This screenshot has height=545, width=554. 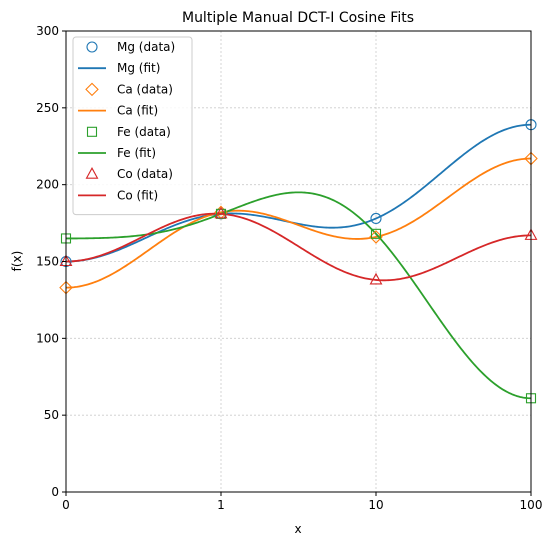 I want to click on fit-line-co, so click(x=298, y=247).